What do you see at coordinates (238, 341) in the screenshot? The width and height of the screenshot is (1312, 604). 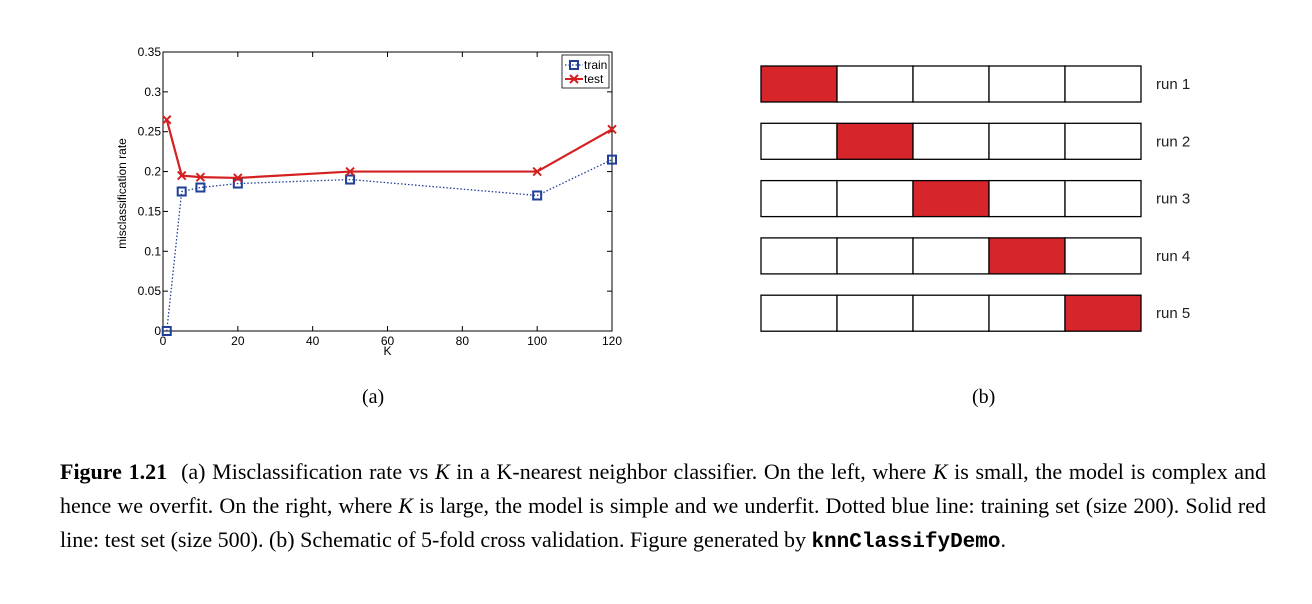 I see `x-tick-label: 20` at bounding box center [238, 341].